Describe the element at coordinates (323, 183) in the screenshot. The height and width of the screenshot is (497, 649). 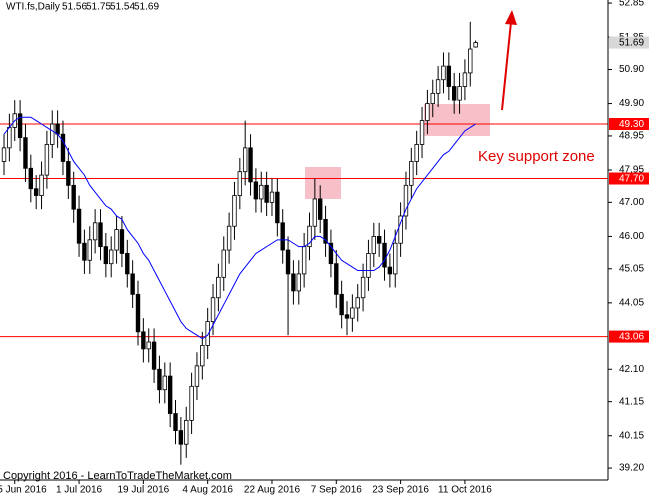
I see `resistance-zone` at that location.